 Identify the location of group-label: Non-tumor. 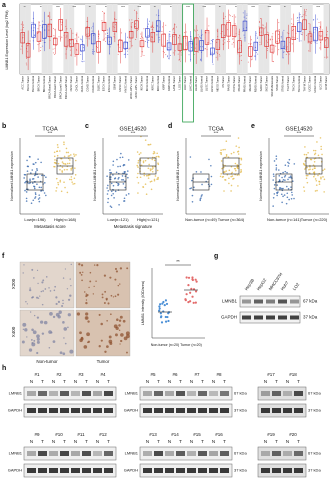
(47, 361).